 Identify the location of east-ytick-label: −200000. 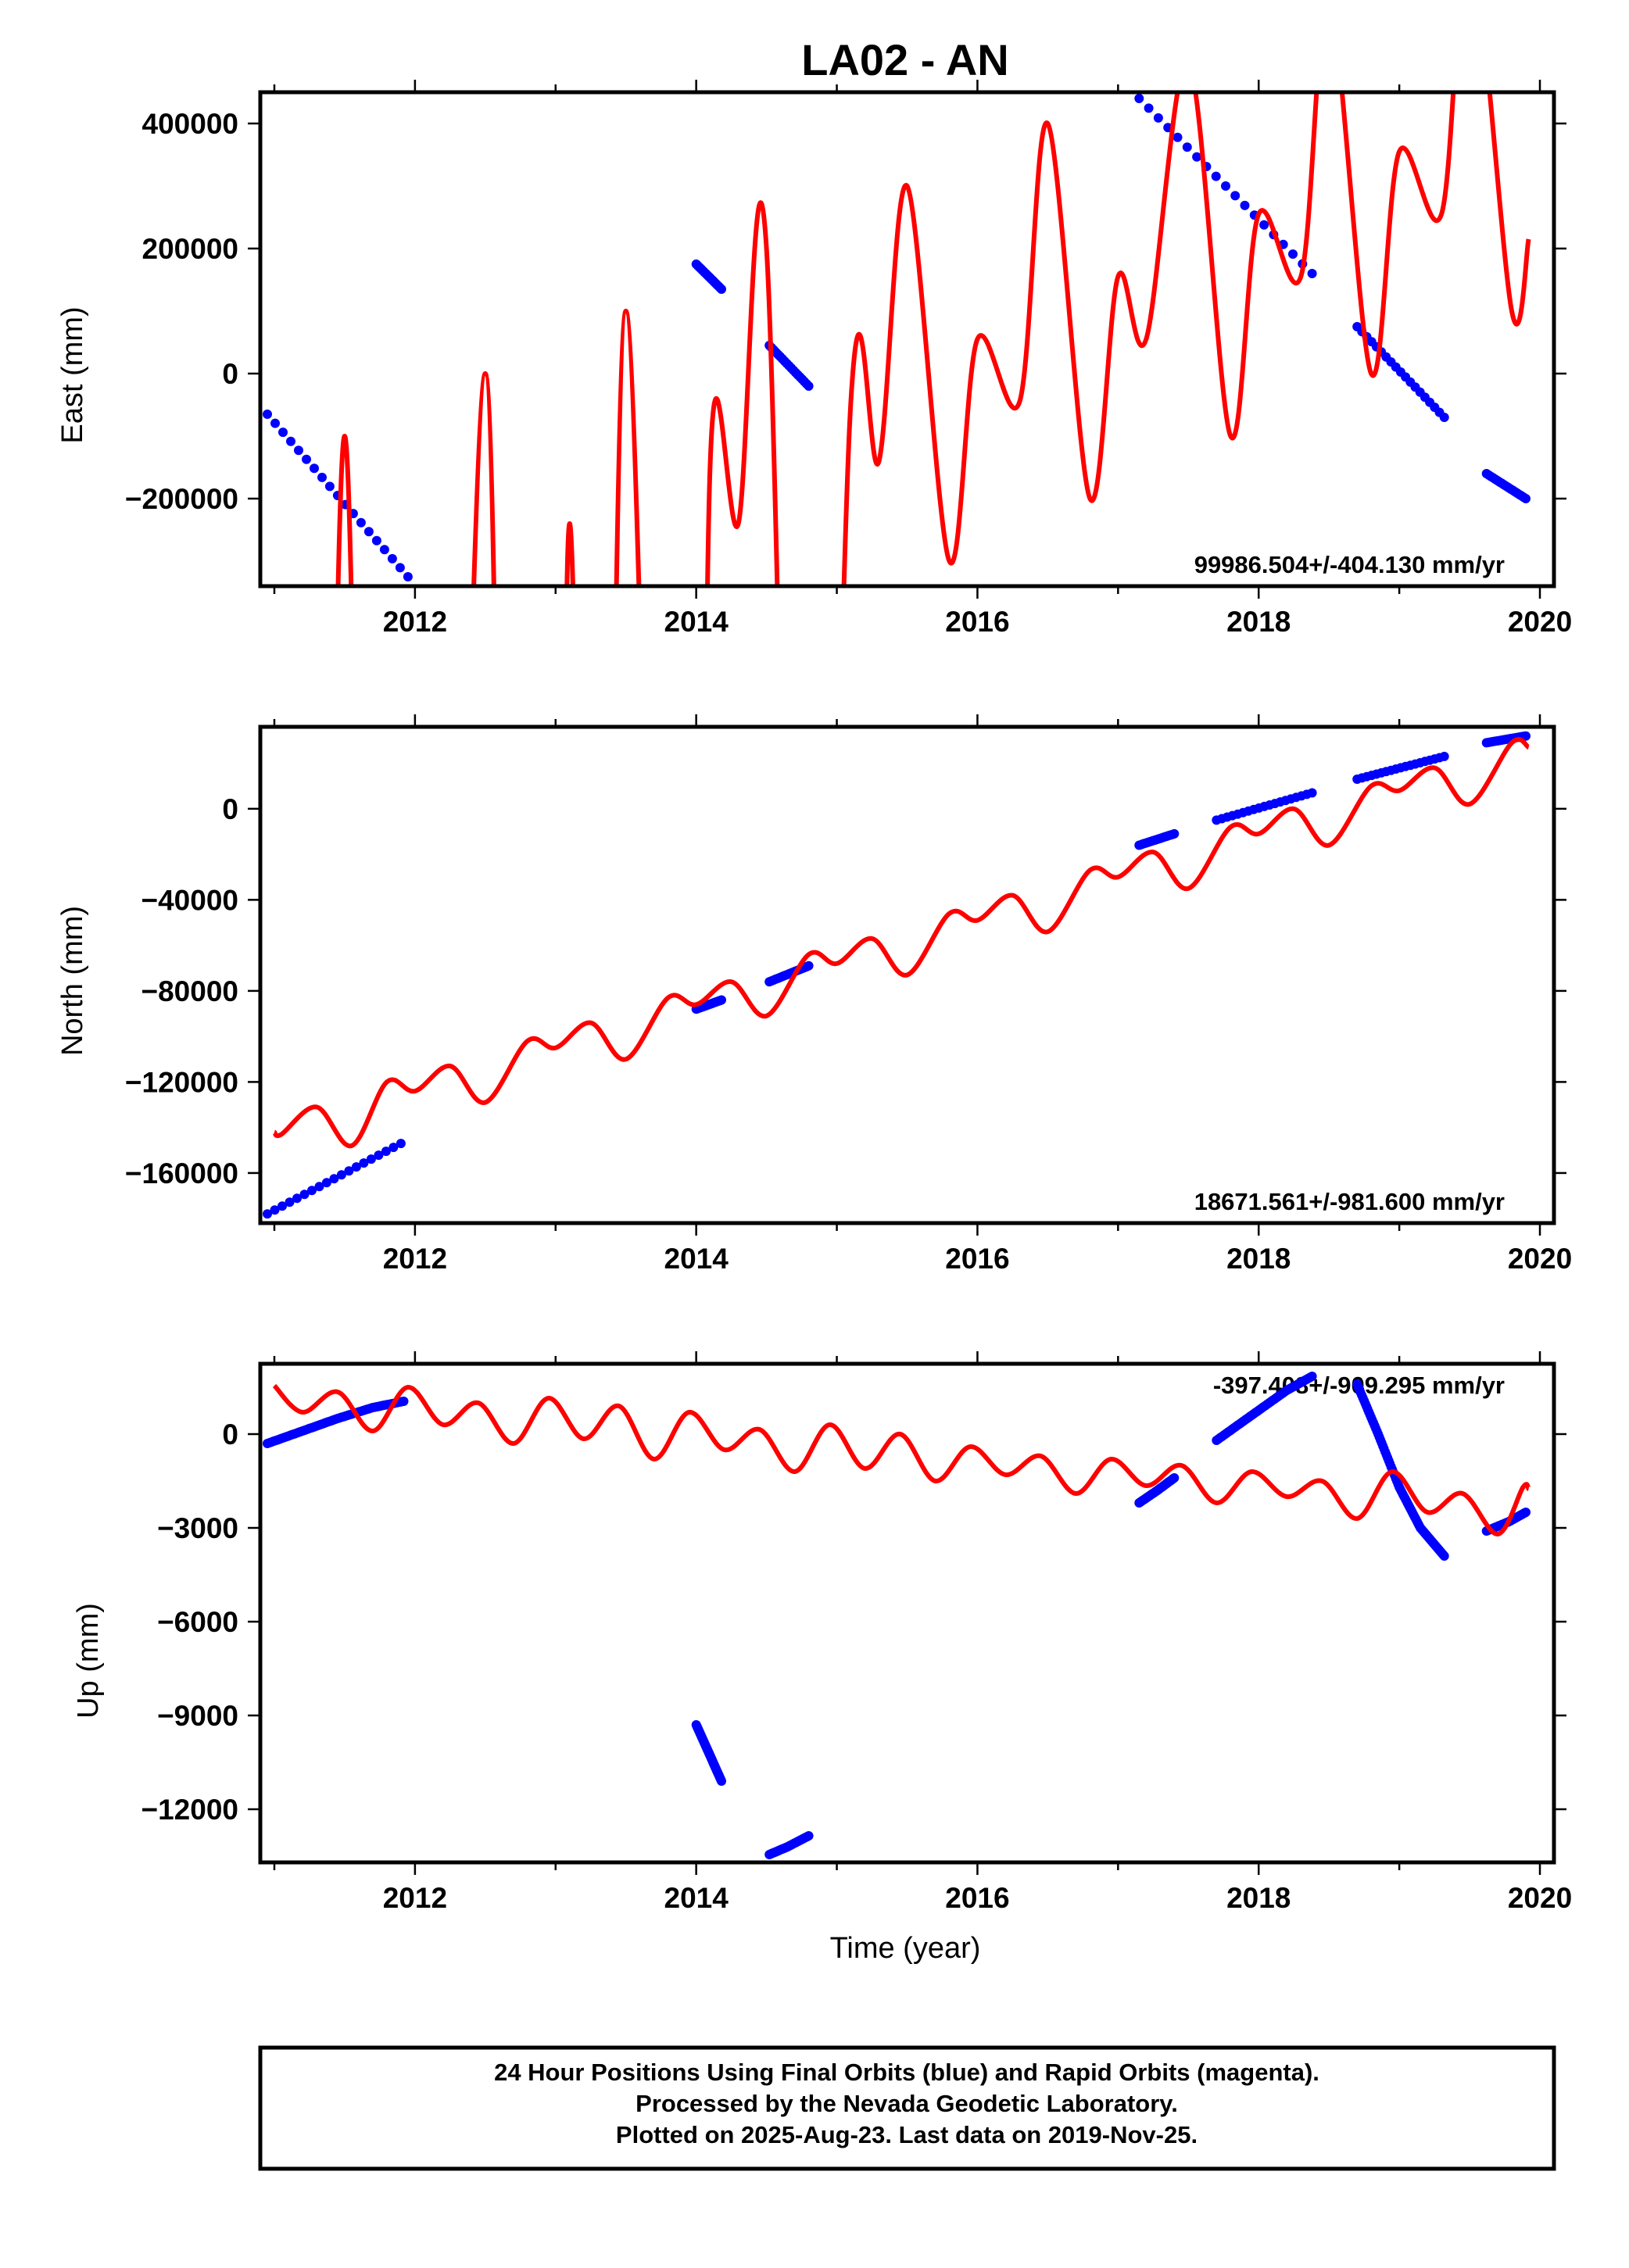
(181, 499).